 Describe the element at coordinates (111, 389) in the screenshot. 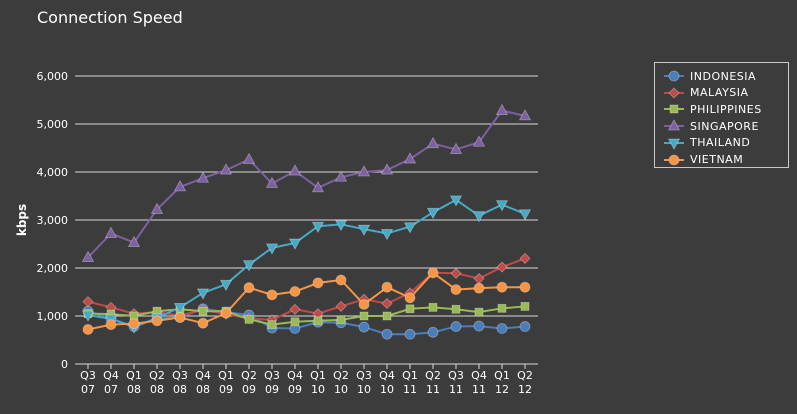

I see `x-tick-label: 07` at that location.